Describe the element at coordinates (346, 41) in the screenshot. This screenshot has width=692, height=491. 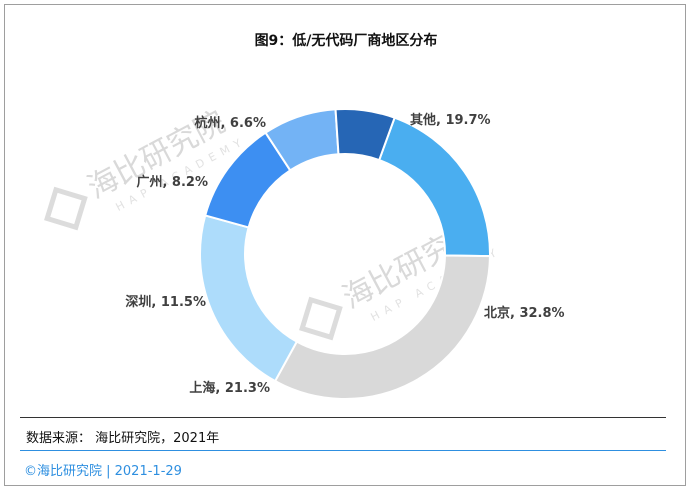
I see `chart-title: 图9：低/无代码厂商地区分布` at that location.